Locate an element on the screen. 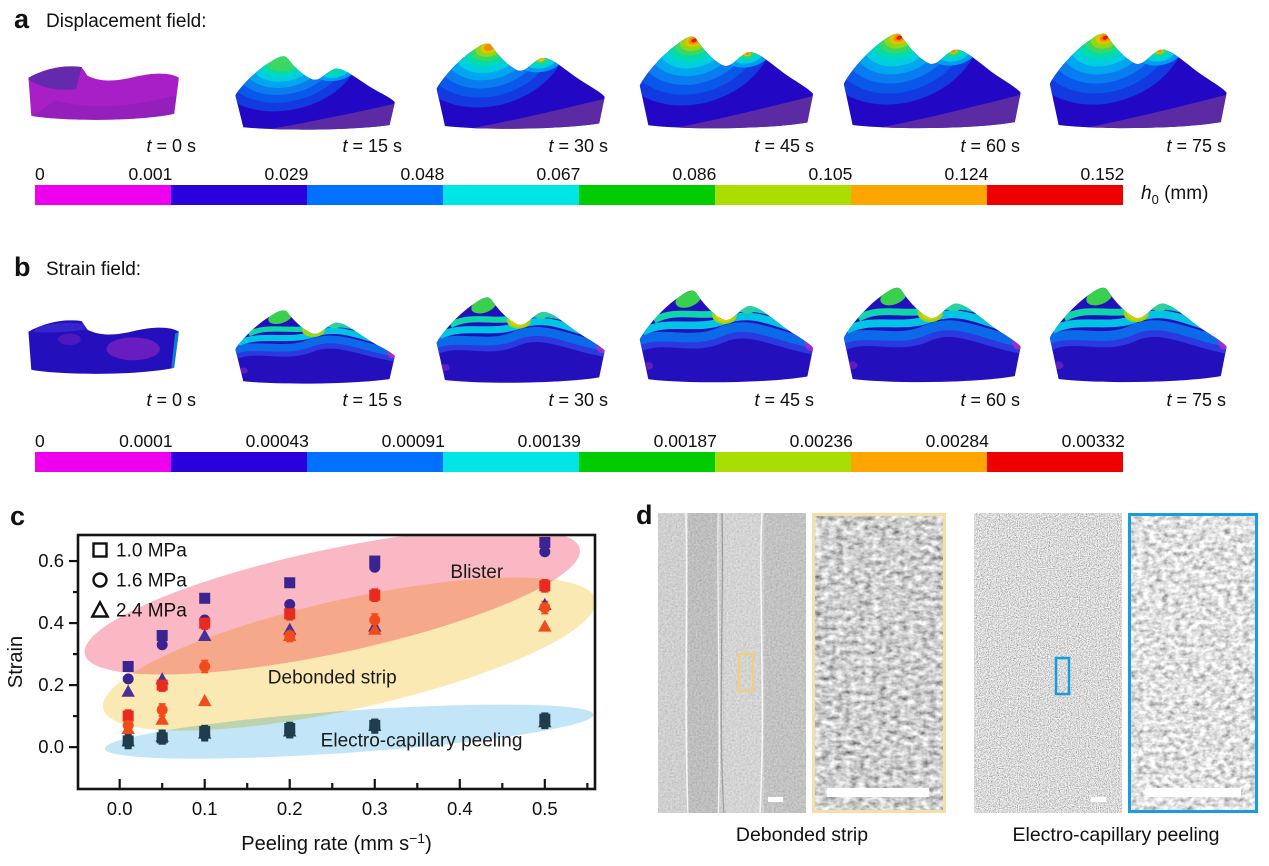 This screenshot has width=1269, height=866. series-electro-capillary-peeling-triangle is located at coordinates (336, 731).